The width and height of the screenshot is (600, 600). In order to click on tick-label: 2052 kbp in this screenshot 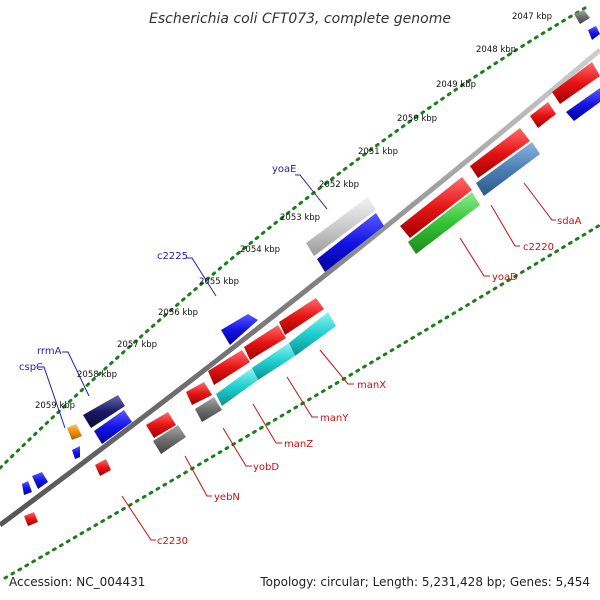, I will do `click(339, 185)`.